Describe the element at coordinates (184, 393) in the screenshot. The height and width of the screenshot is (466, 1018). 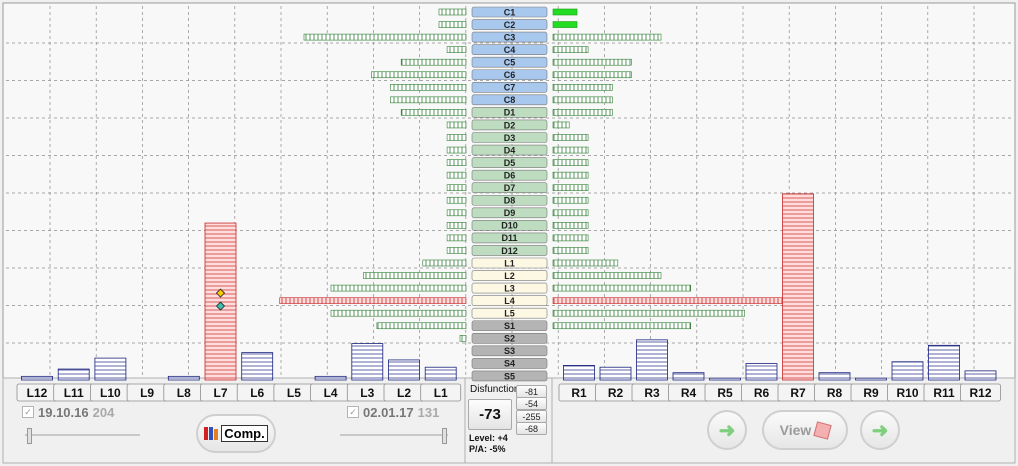
I see `channel-label-l8: L8` at that location.